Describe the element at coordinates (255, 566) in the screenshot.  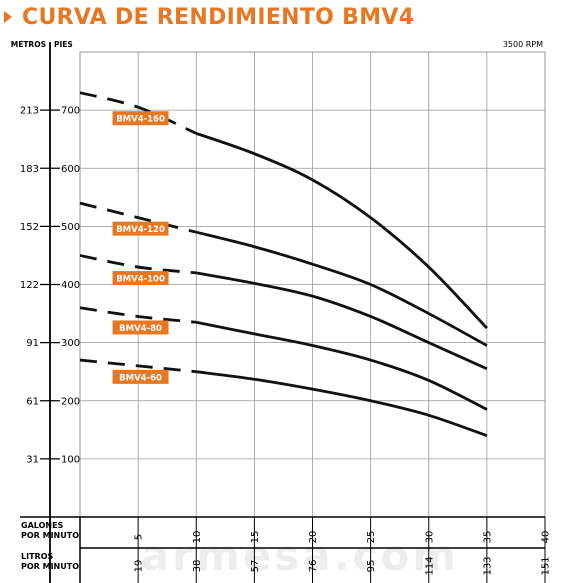
I see `x-tick-label-lpm-15: 57` at that location.